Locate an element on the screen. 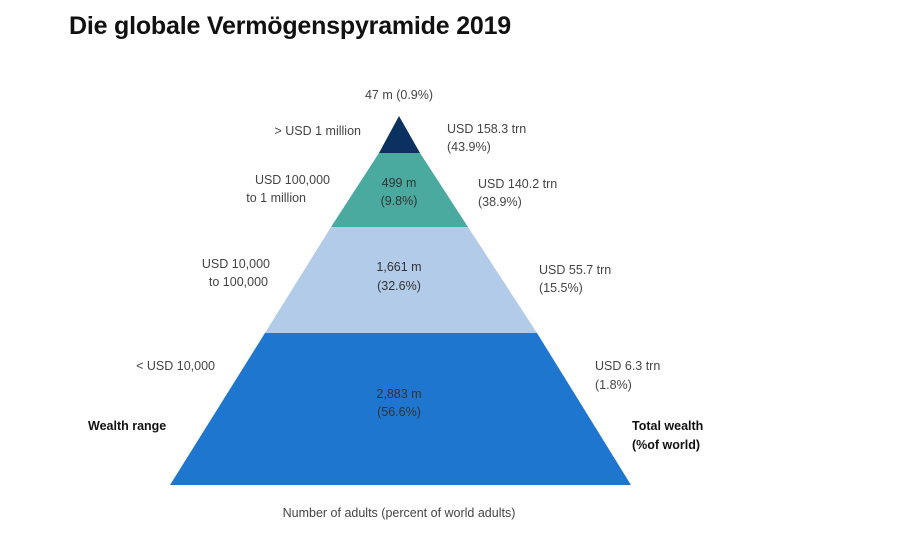  range-label-3a: USD 10,000 is located at coordinates (236, 264).